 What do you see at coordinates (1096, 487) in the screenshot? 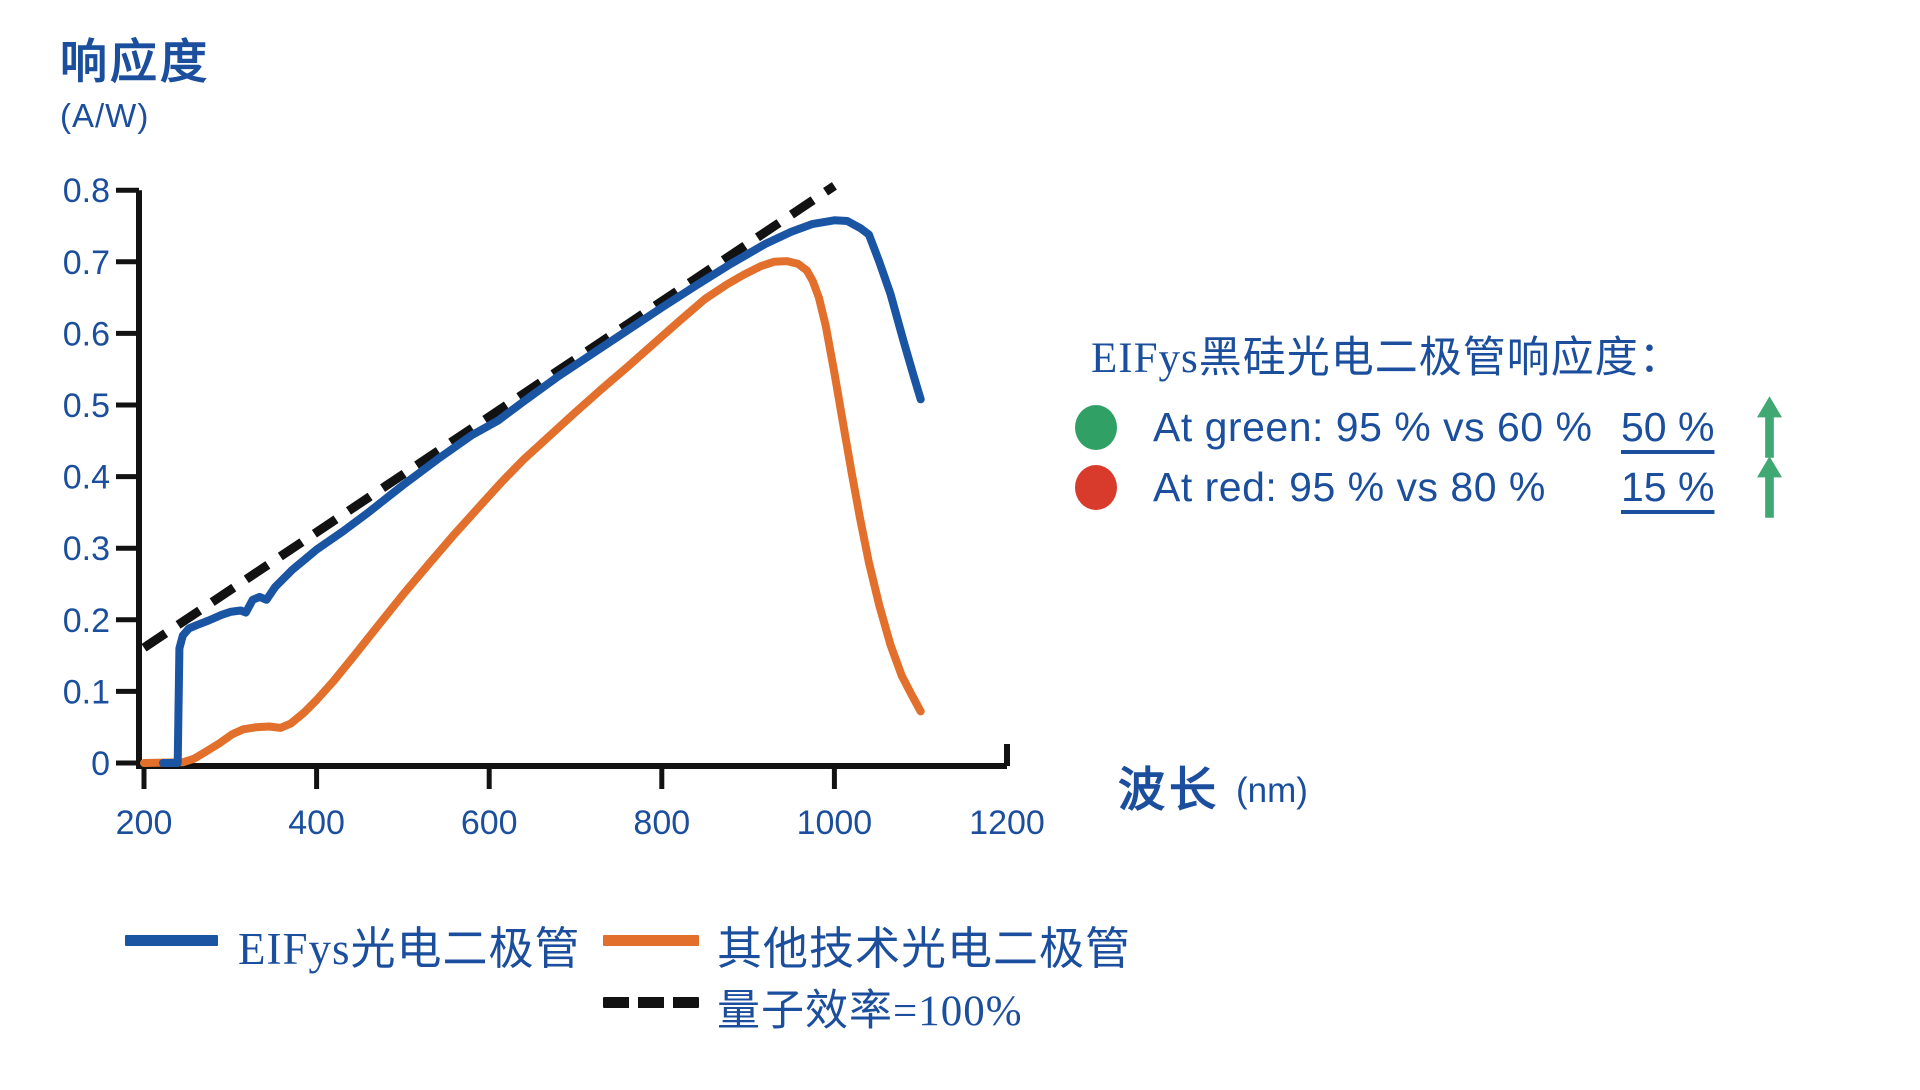
I see `red-dot-icon` at bounding box center [1096, 487].